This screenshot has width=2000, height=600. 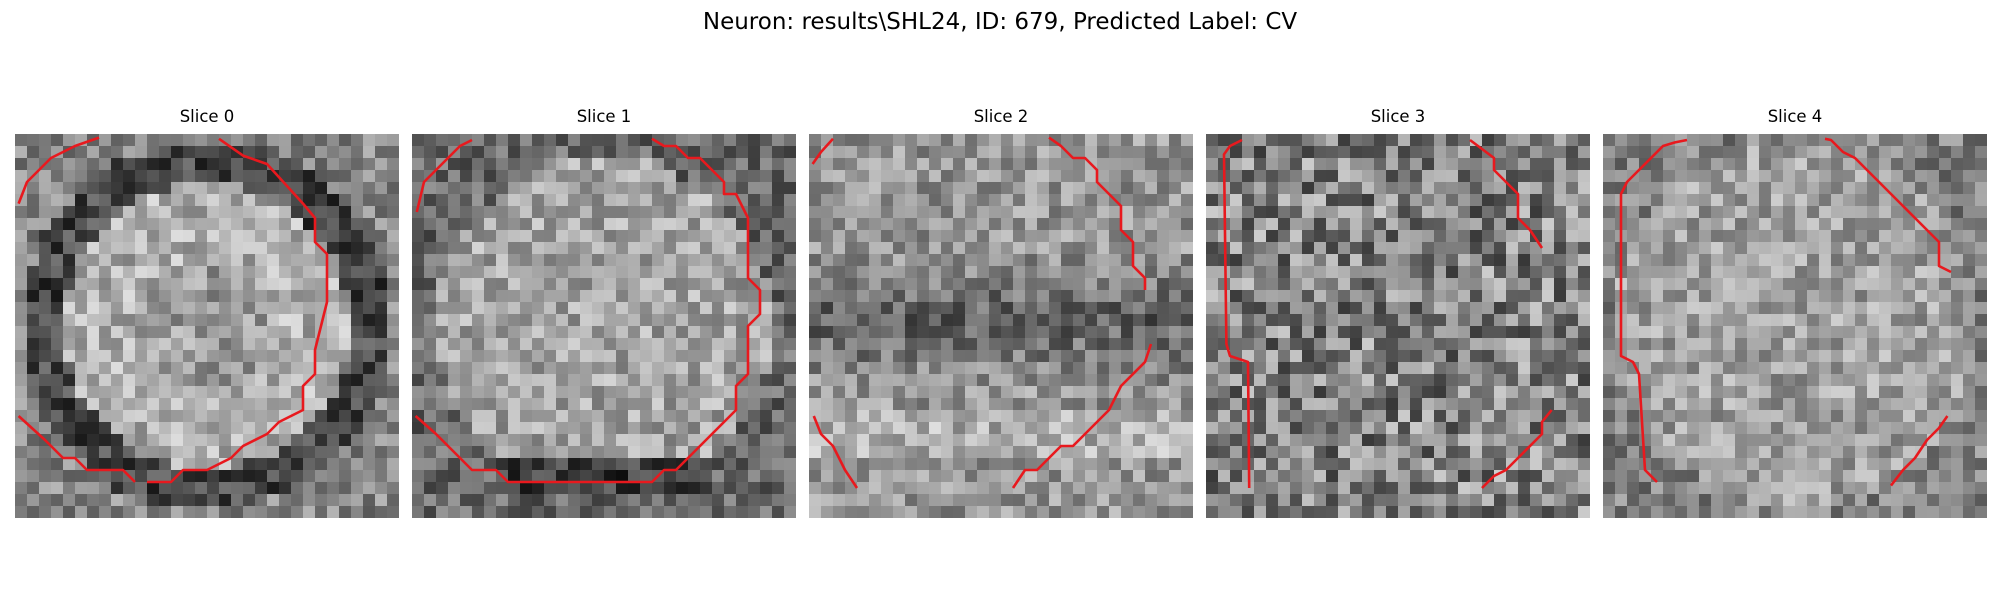 I want to click on slice-panel-1: Slice 1, so click(x=604, y=312).